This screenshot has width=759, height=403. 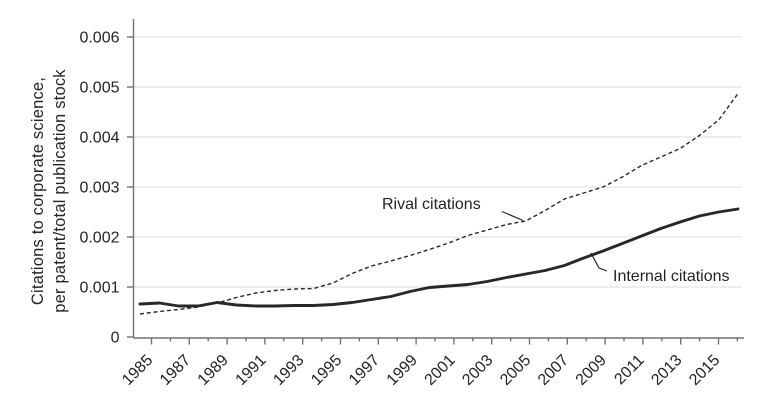 I want to click on x-tick-label: 2013, so click(x=666, y=370).